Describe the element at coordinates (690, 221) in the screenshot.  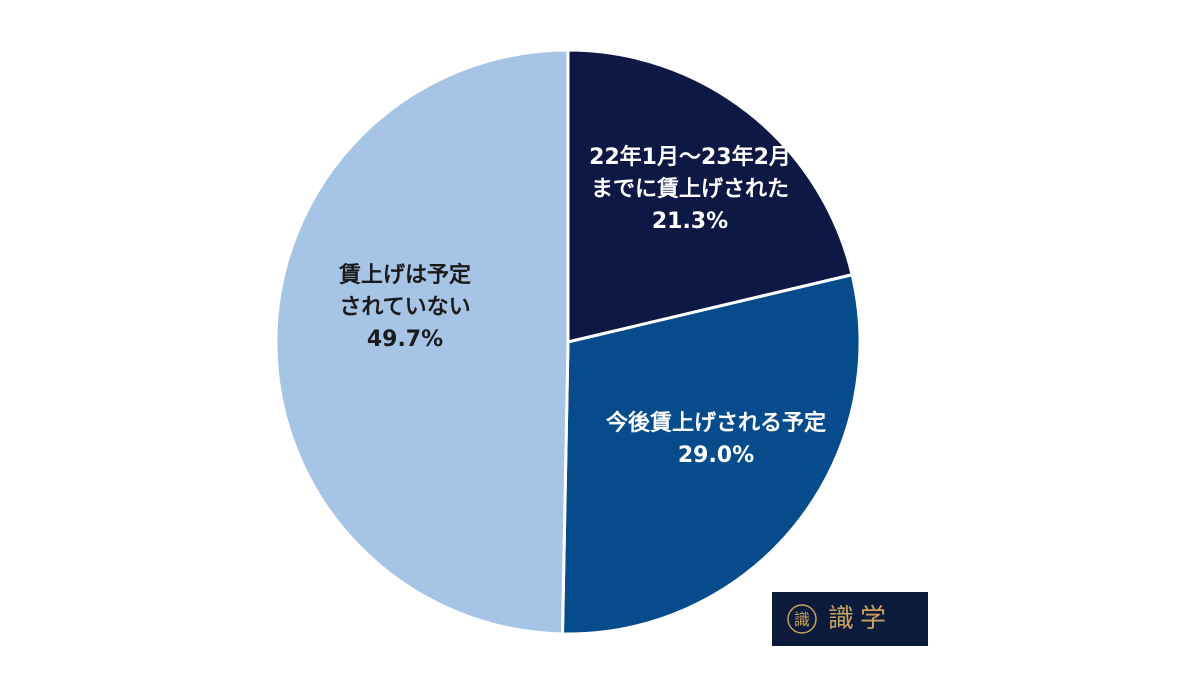
I see `slice-value-label: 21.3%` at that location.